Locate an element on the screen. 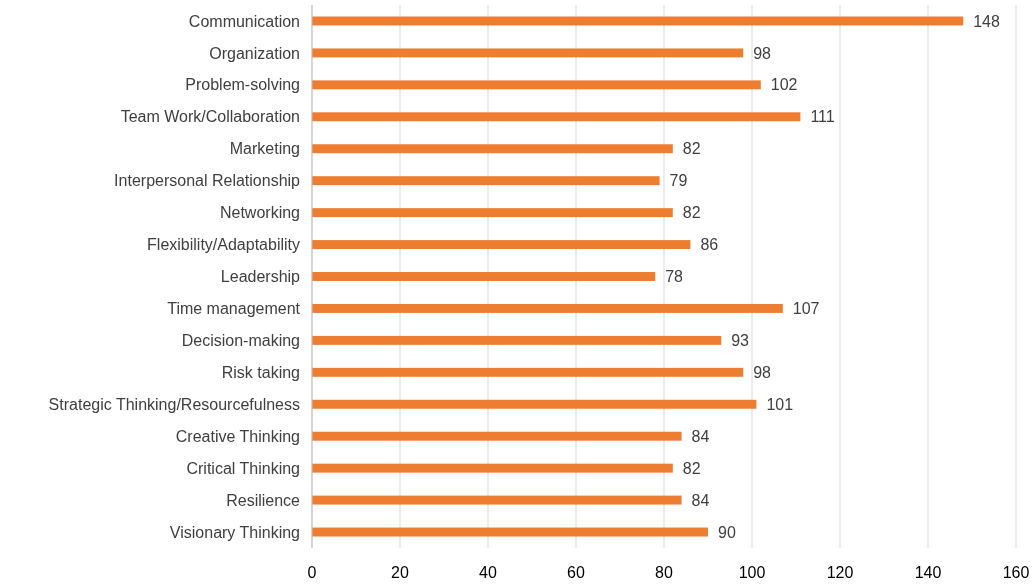 The height and width of the screenshot is (587, 1032). data-label: 111 is located at coordinates (822, 117).